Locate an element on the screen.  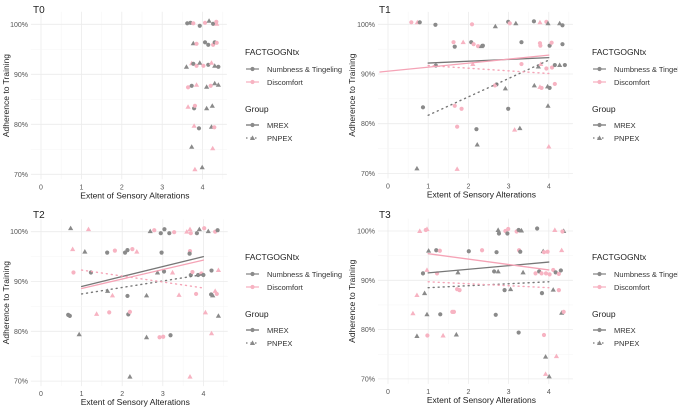
legend-item: PNPEX is located at coordinates (279, 343).